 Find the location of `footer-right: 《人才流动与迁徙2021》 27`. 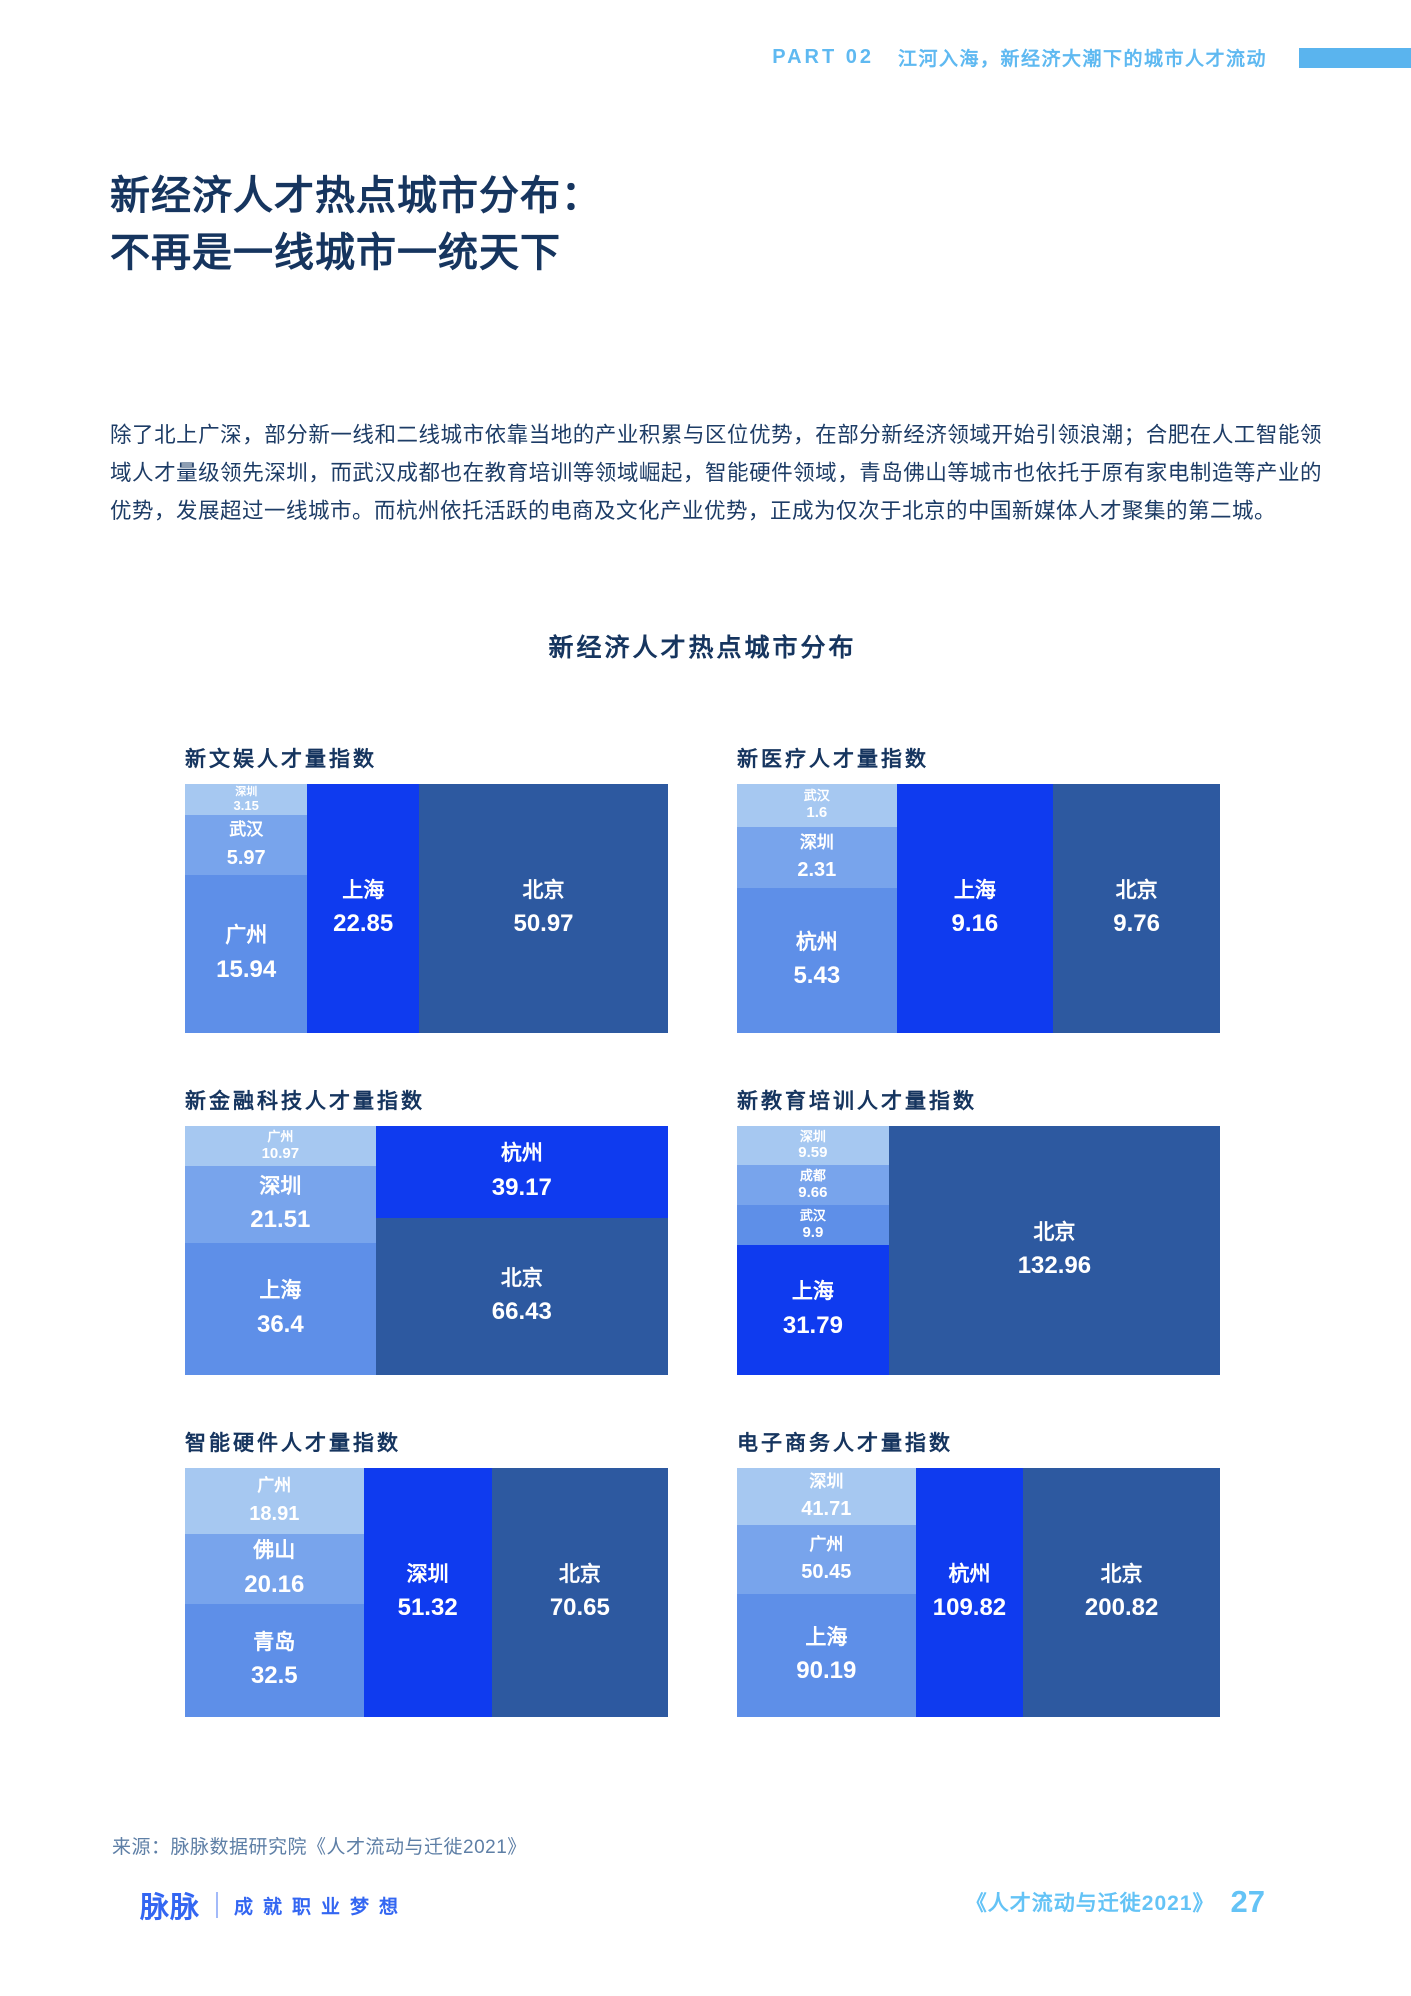

footer-right: 《人才流动与迁徙2021》 27 is located at coordinates (1115, 1902).